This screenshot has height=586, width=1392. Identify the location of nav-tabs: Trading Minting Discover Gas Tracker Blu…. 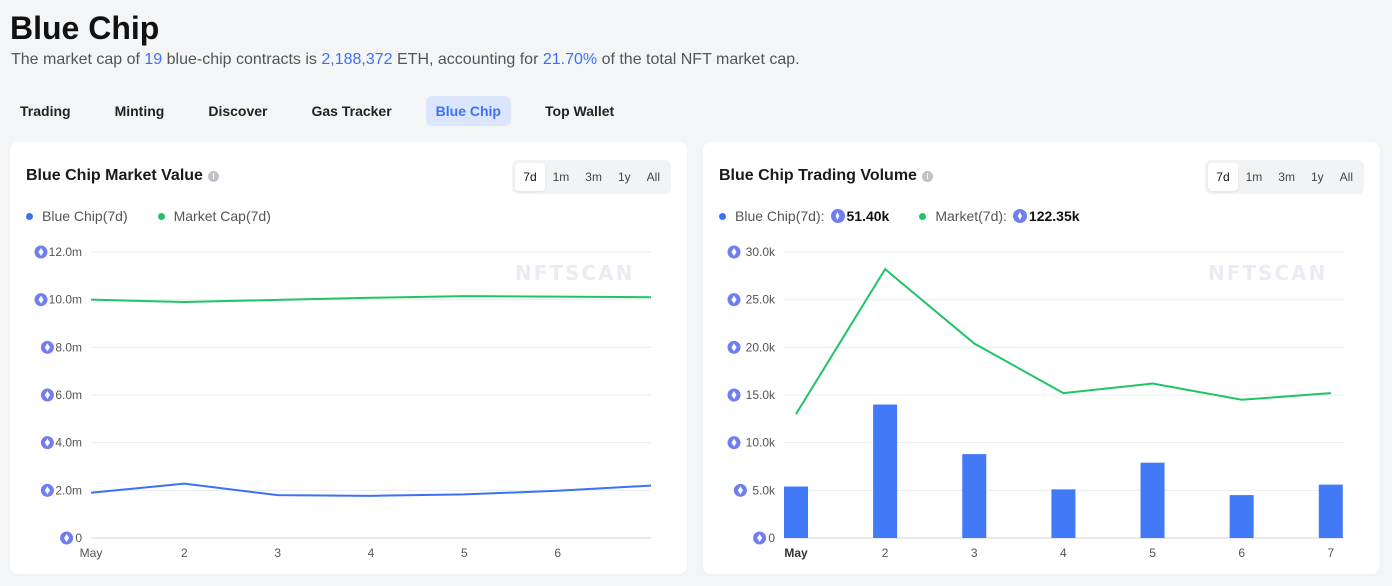
(329, 111).